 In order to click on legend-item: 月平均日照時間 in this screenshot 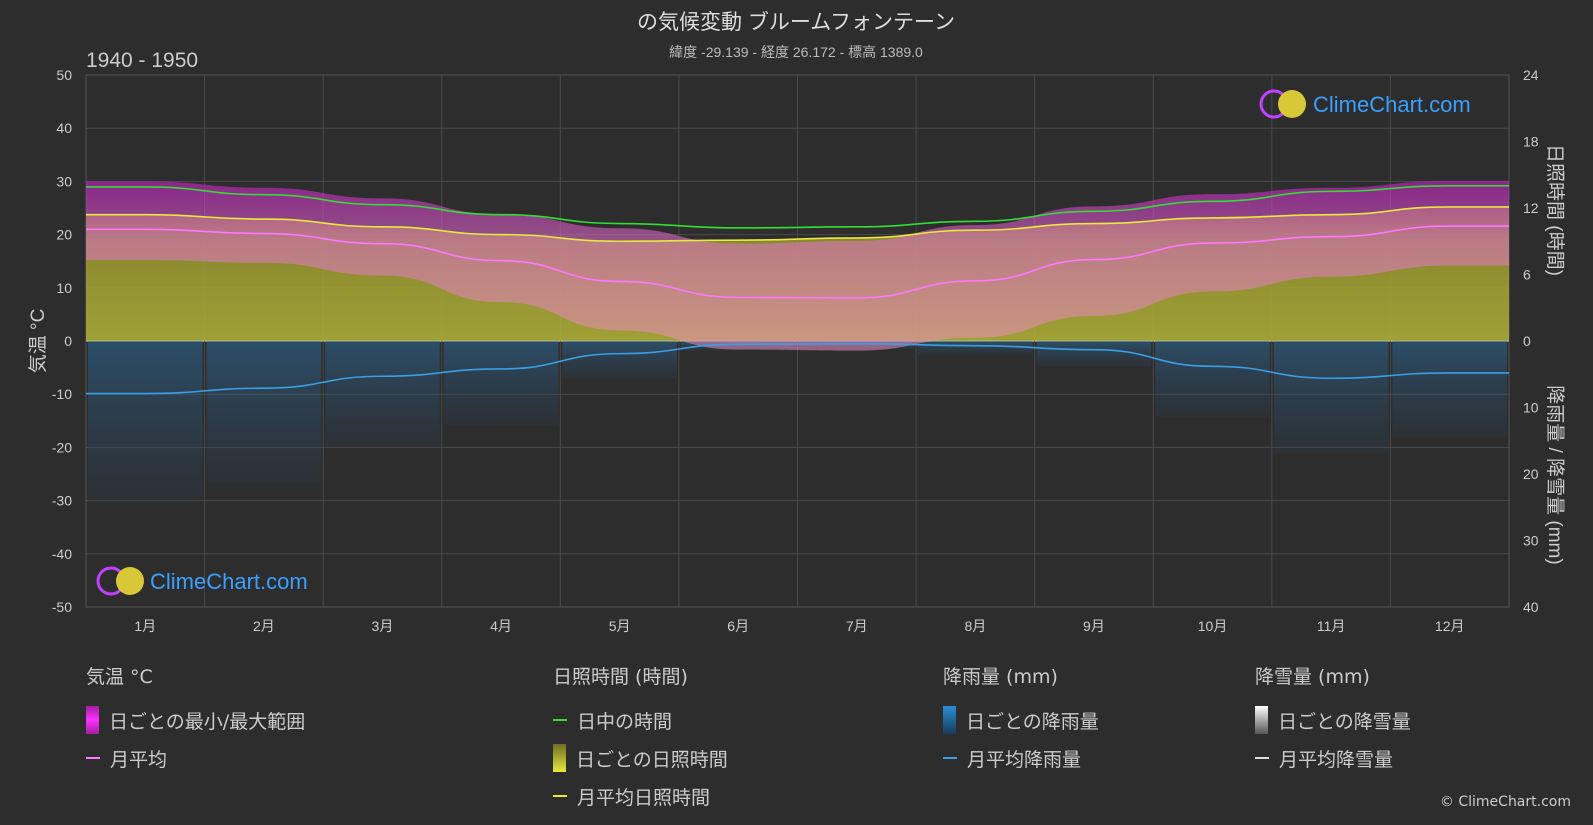, I will do `click(640, 796)`.